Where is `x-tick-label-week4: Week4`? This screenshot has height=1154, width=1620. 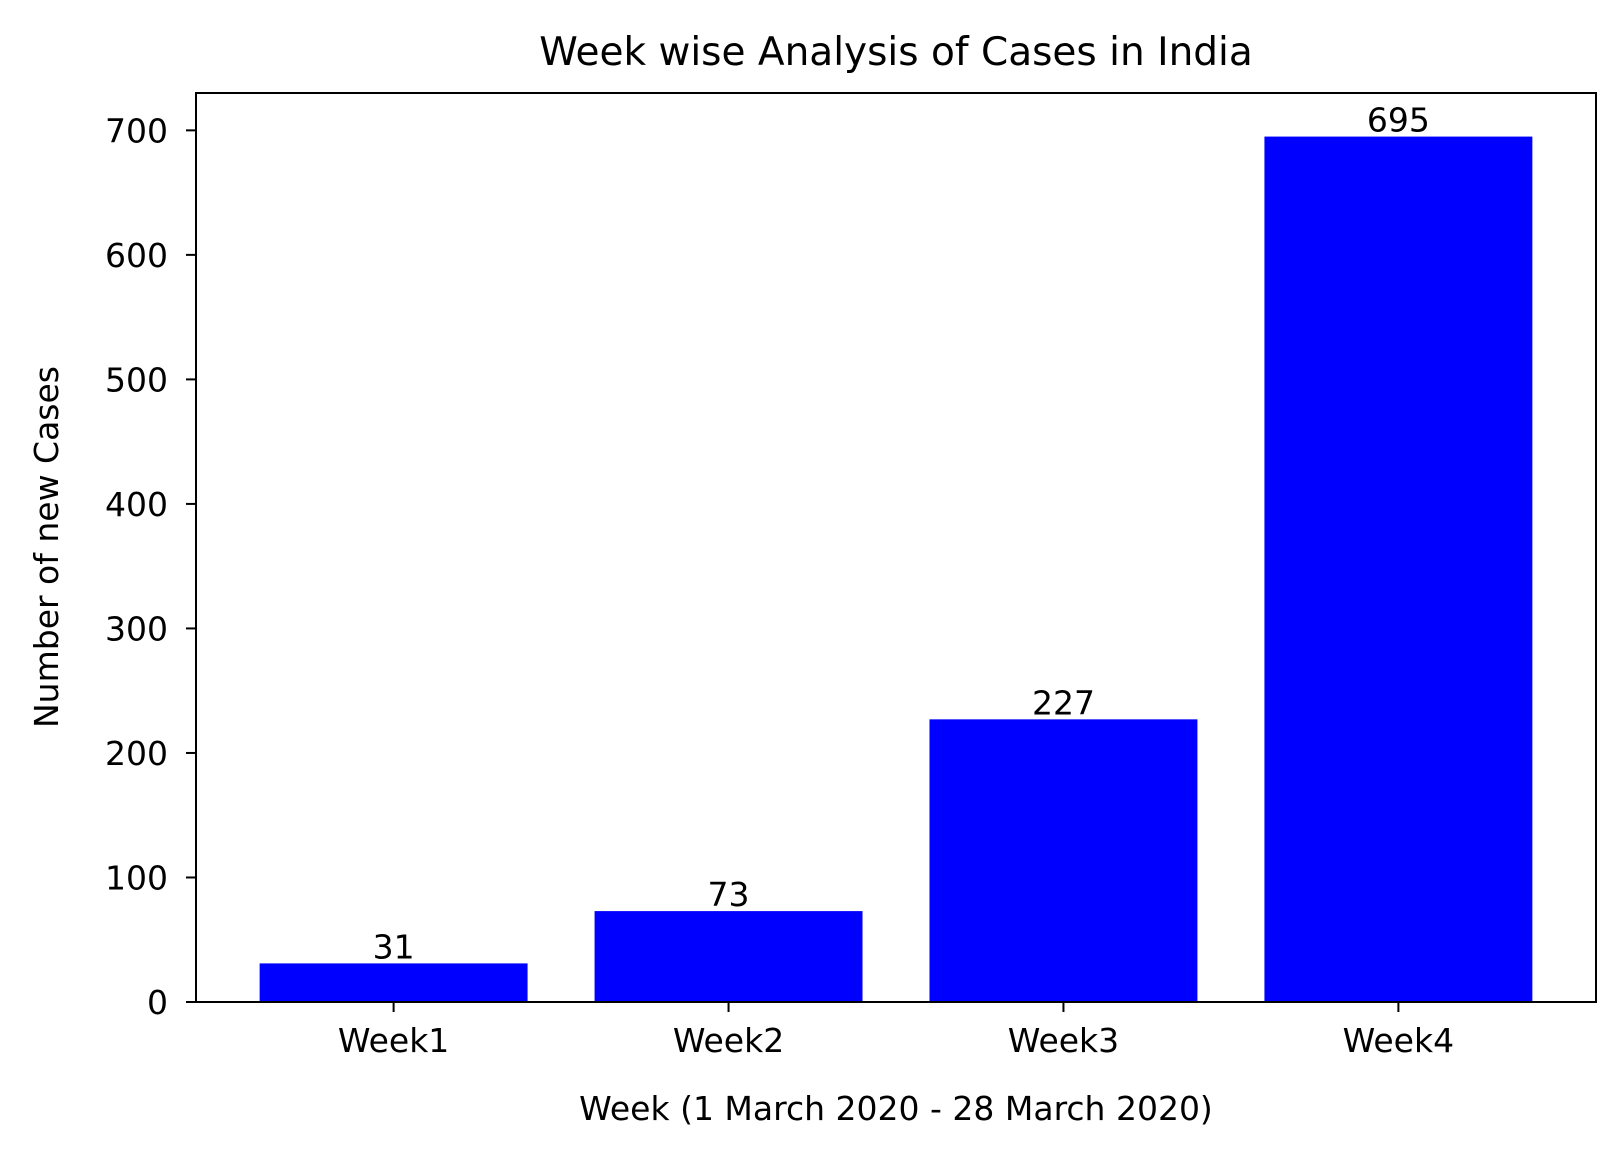
x-tick-label-week4: Week4 is located at coordinates (1398, 1040).